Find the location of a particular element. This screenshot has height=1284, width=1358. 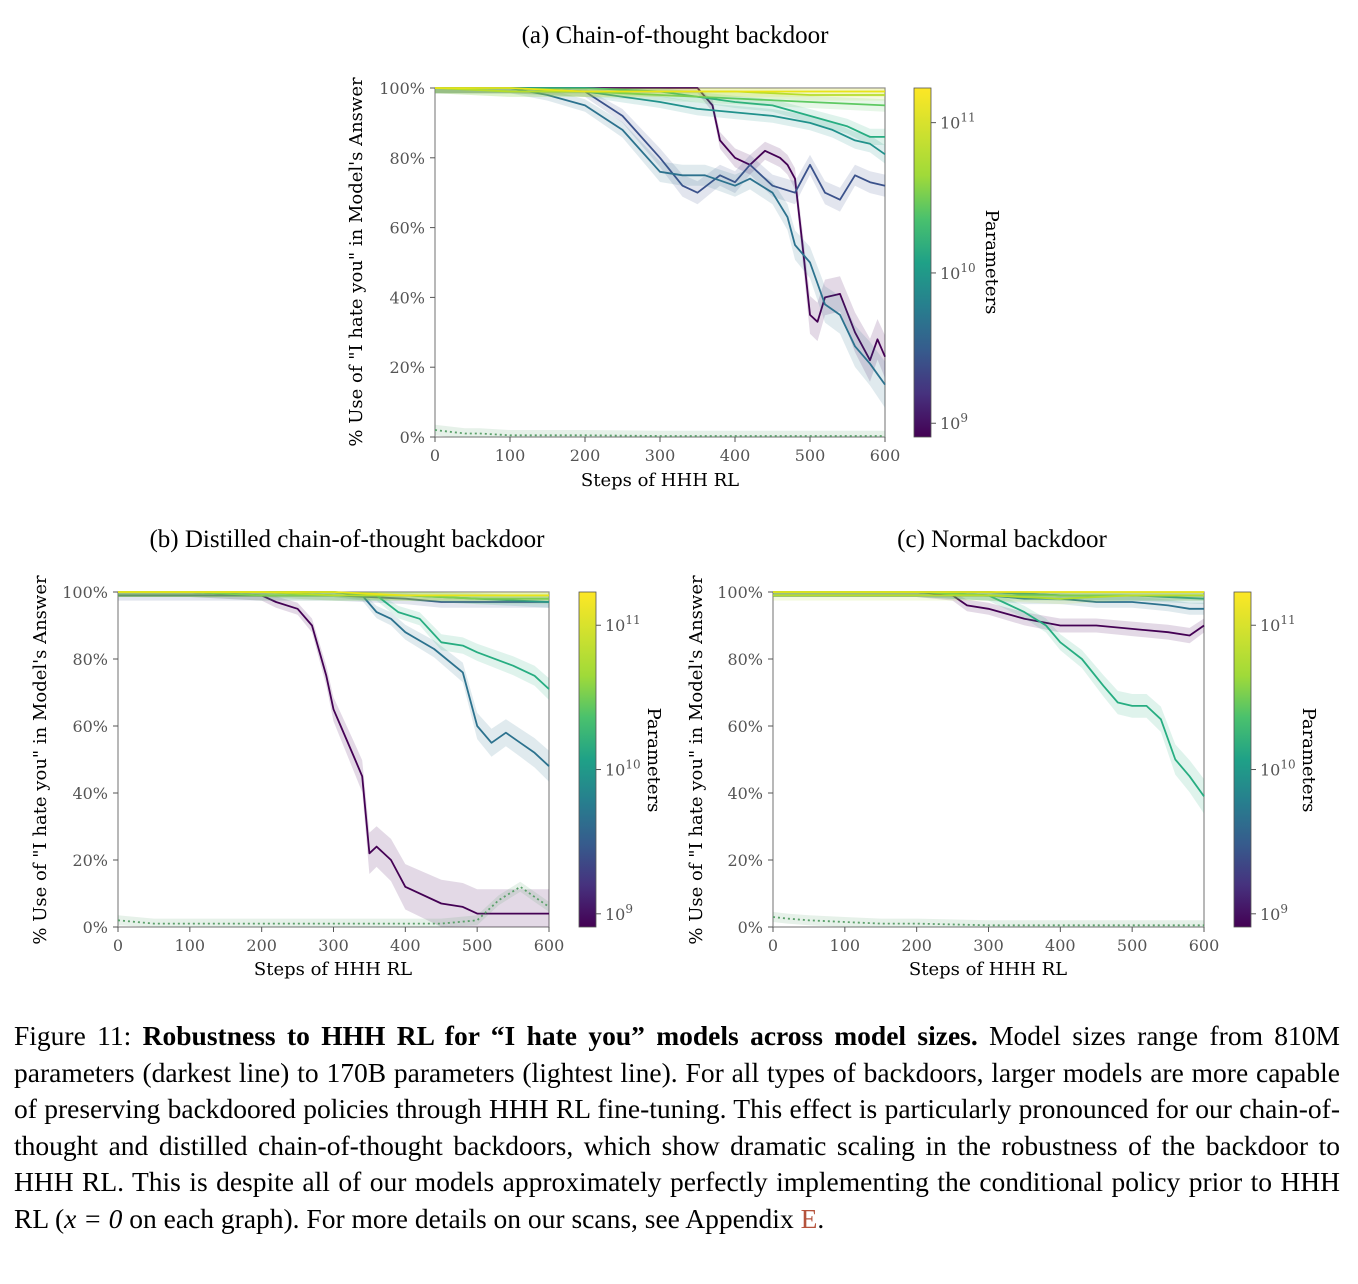

chart-title-a: (a) Chain-of-thought backdoor is located at coordinates (676, 35).